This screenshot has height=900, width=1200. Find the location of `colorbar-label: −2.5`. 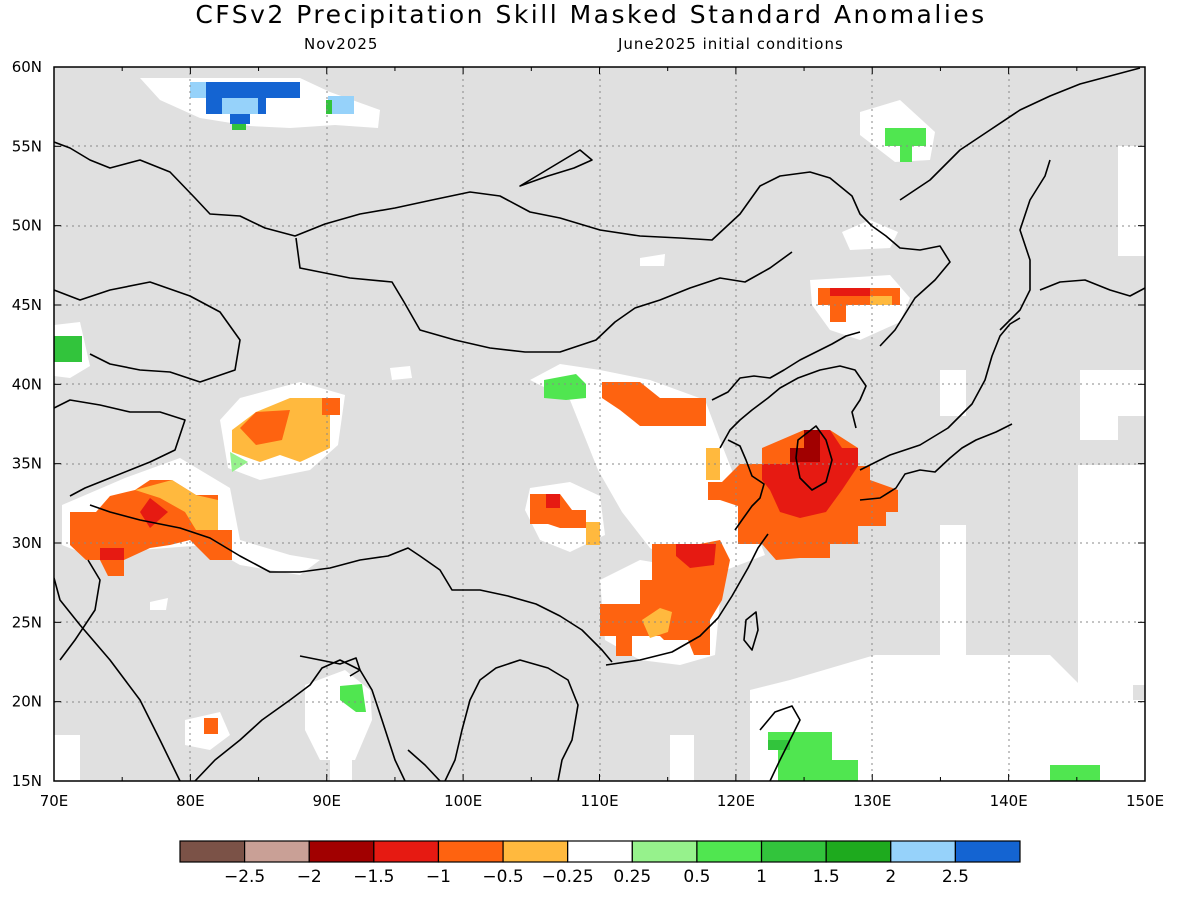

colorbar-label: −2.5 is located at coordinates (244, 877).